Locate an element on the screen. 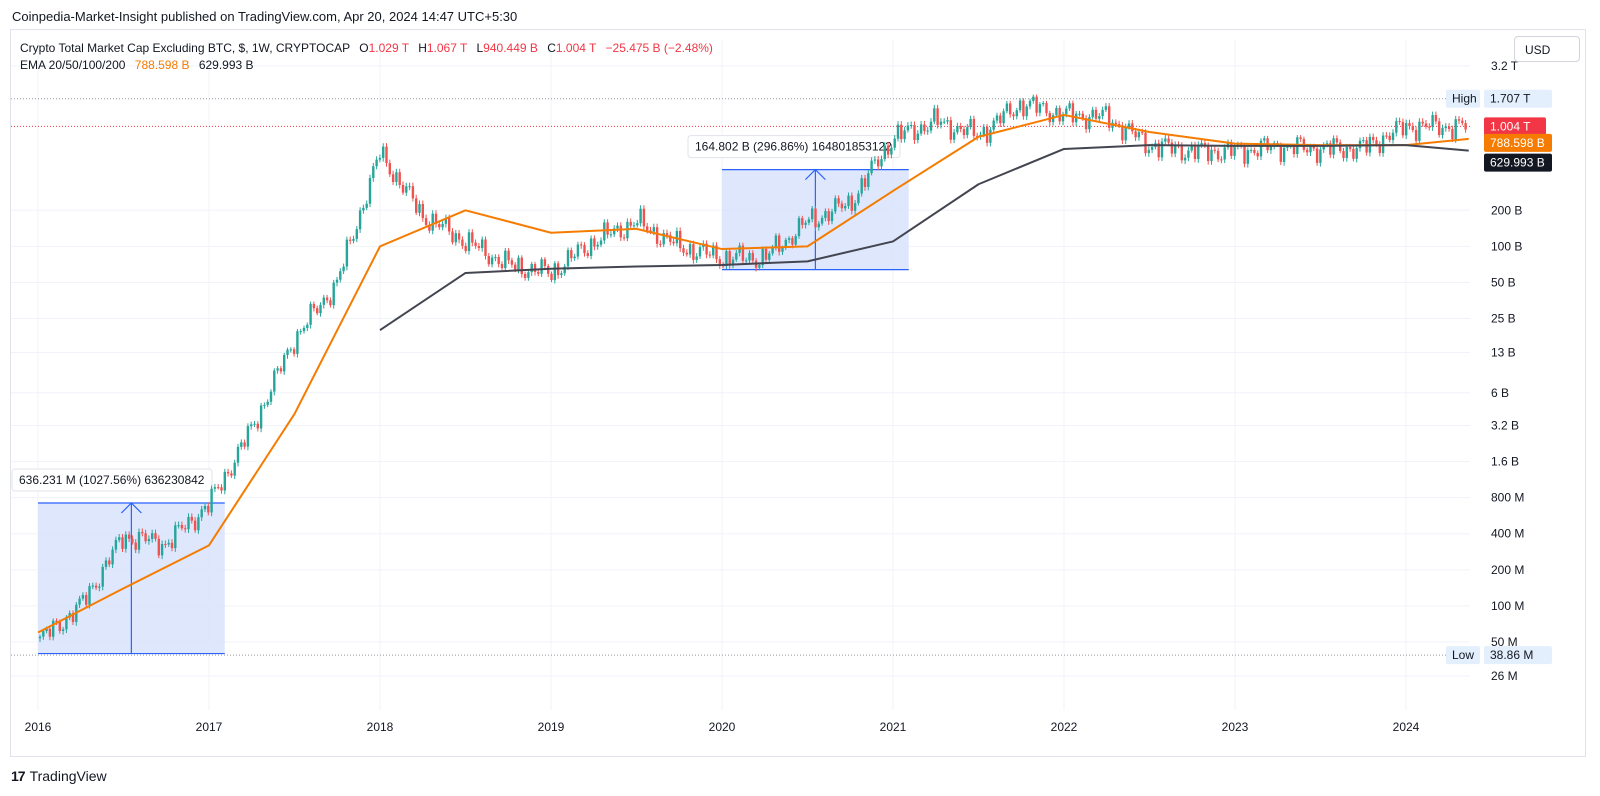  currency-button: USD is located at coordinates (1547, 49).